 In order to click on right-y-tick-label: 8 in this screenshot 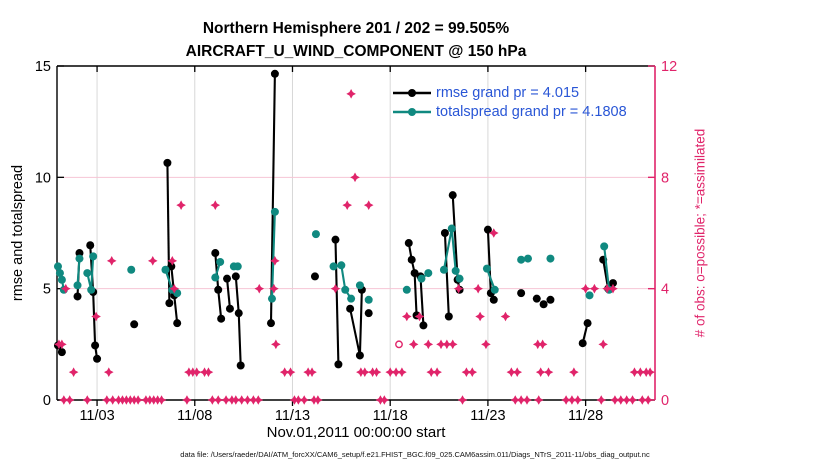, I will do `click(665, 178)`.